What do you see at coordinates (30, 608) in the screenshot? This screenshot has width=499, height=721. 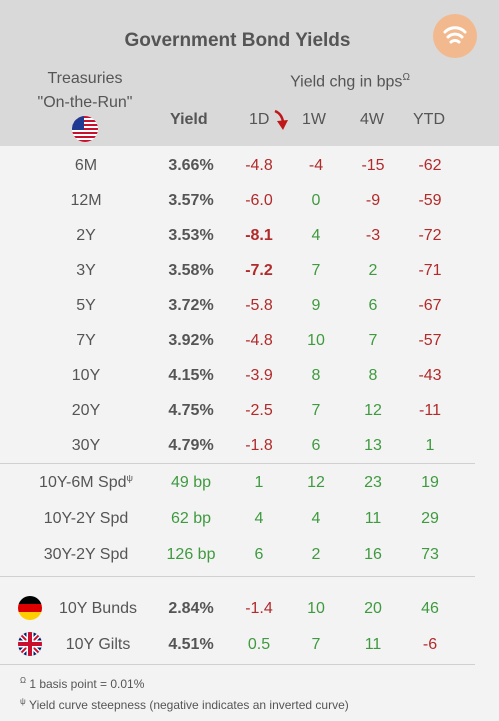 I see `germany-flag-icon` at bounding box center [30, 608].